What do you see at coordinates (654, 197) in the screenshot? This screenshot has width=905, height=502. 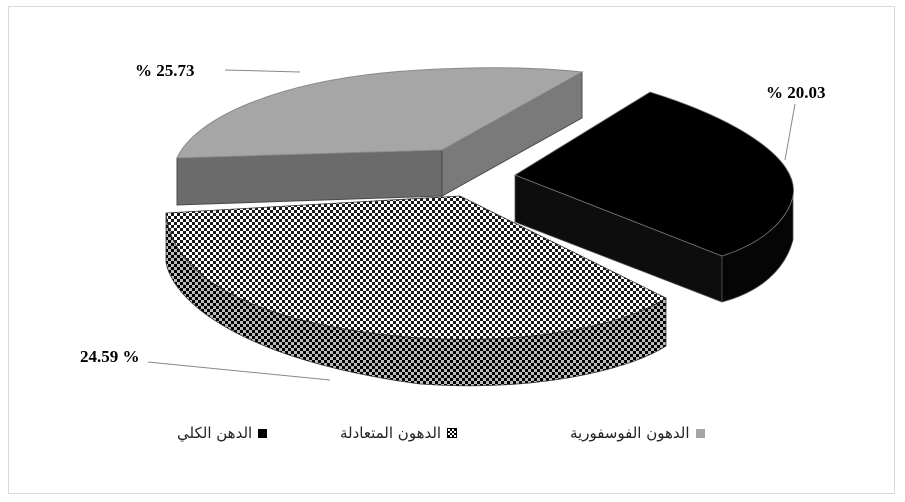 I see `pie-slice-total-fat` at bounding box center [654, 197].